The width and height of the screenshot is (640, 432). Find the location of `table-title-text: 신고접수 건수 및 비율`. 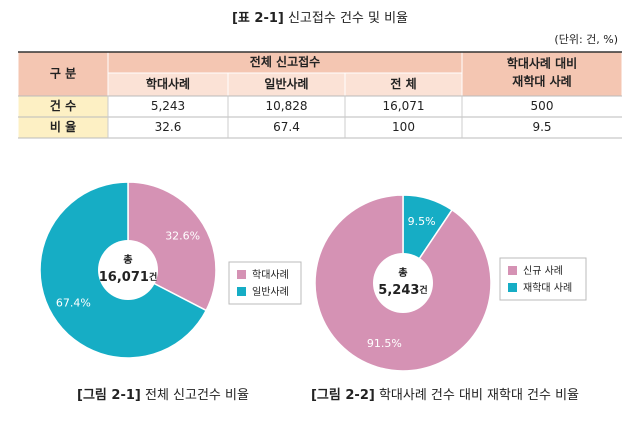

table-title-text: 신고접수 건수 및 비율 is located at coordinates (348, 18).